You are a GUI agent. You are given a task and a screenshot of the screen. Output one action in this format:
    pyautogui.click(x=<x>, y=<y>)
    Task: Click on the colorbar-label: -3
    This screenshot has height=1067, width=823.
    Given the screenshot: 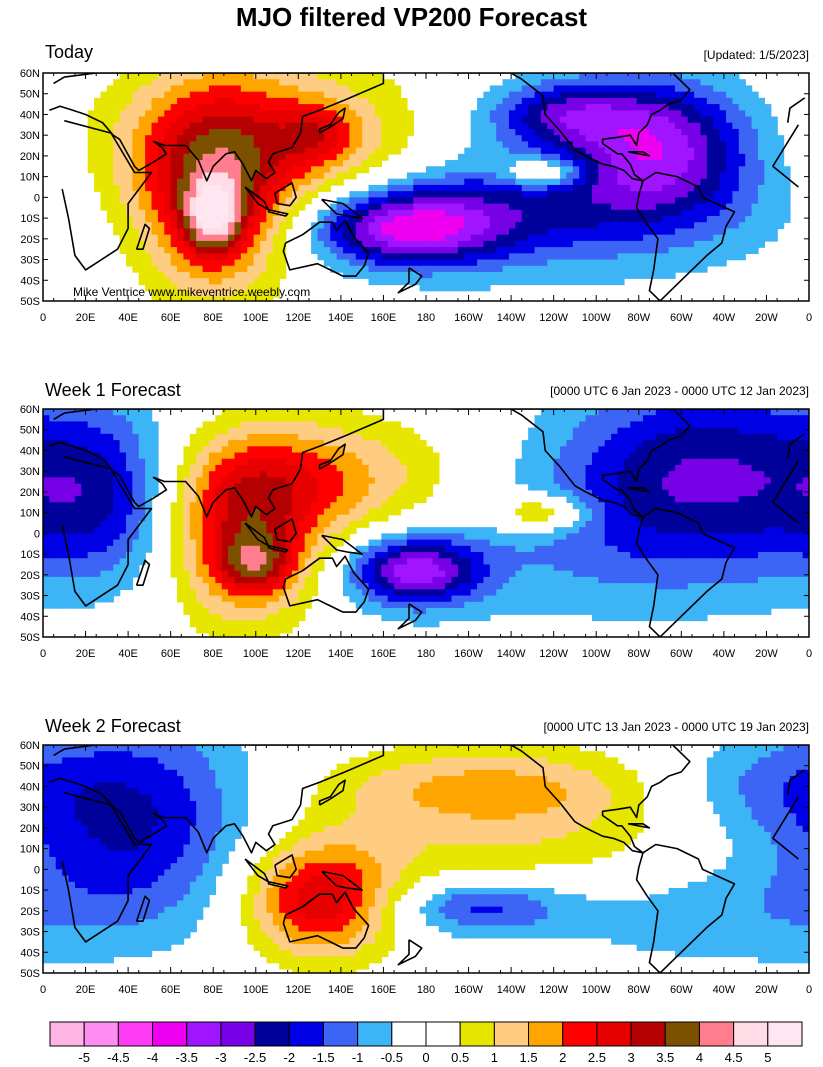 What is the action you would take?
    pyautogui.click(x=221, y=1057)
    